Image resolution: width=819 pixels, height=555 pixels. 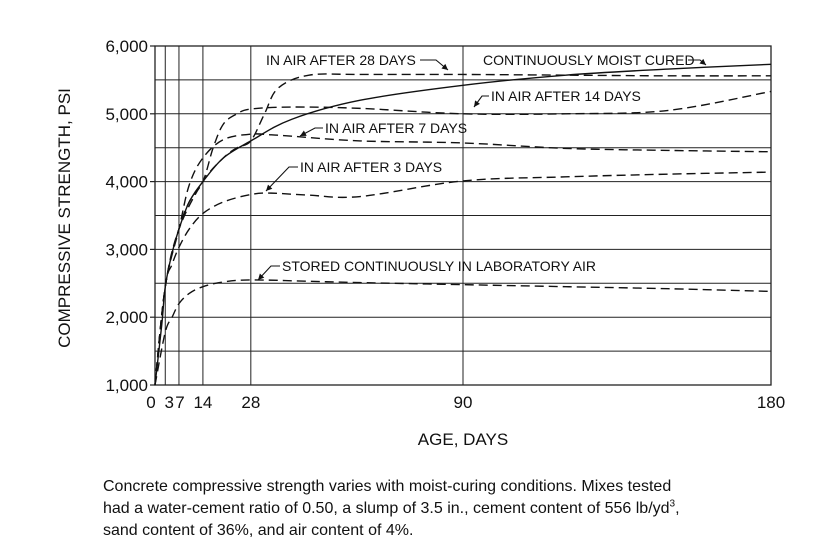 I want to click on y-tick-label: 1,000, so click(x=126, y=385).